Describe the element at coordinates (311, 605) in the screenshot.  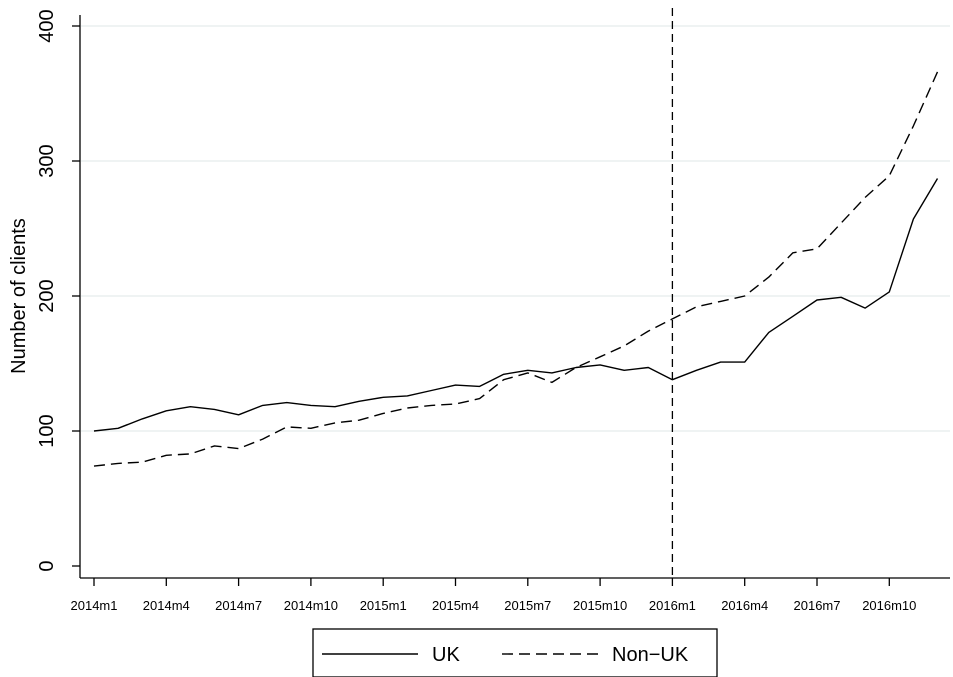
I see `x-tick-label: 2014m10` at that location.